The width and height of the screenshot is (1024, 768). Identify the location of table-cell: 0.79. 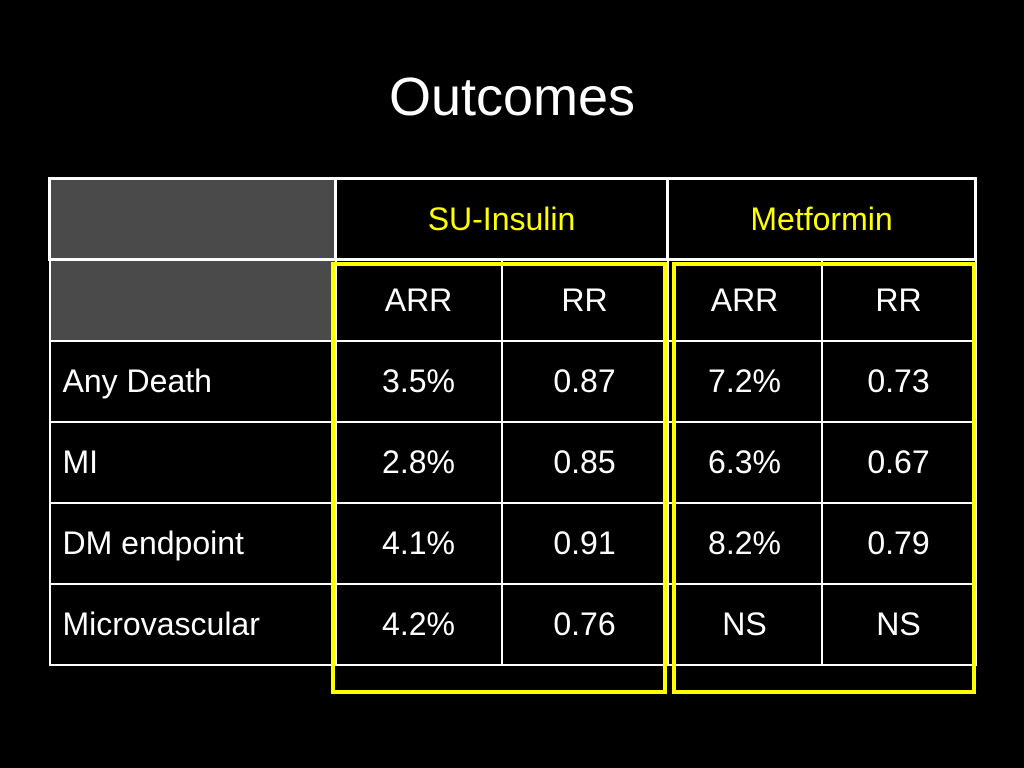
(898, 543).